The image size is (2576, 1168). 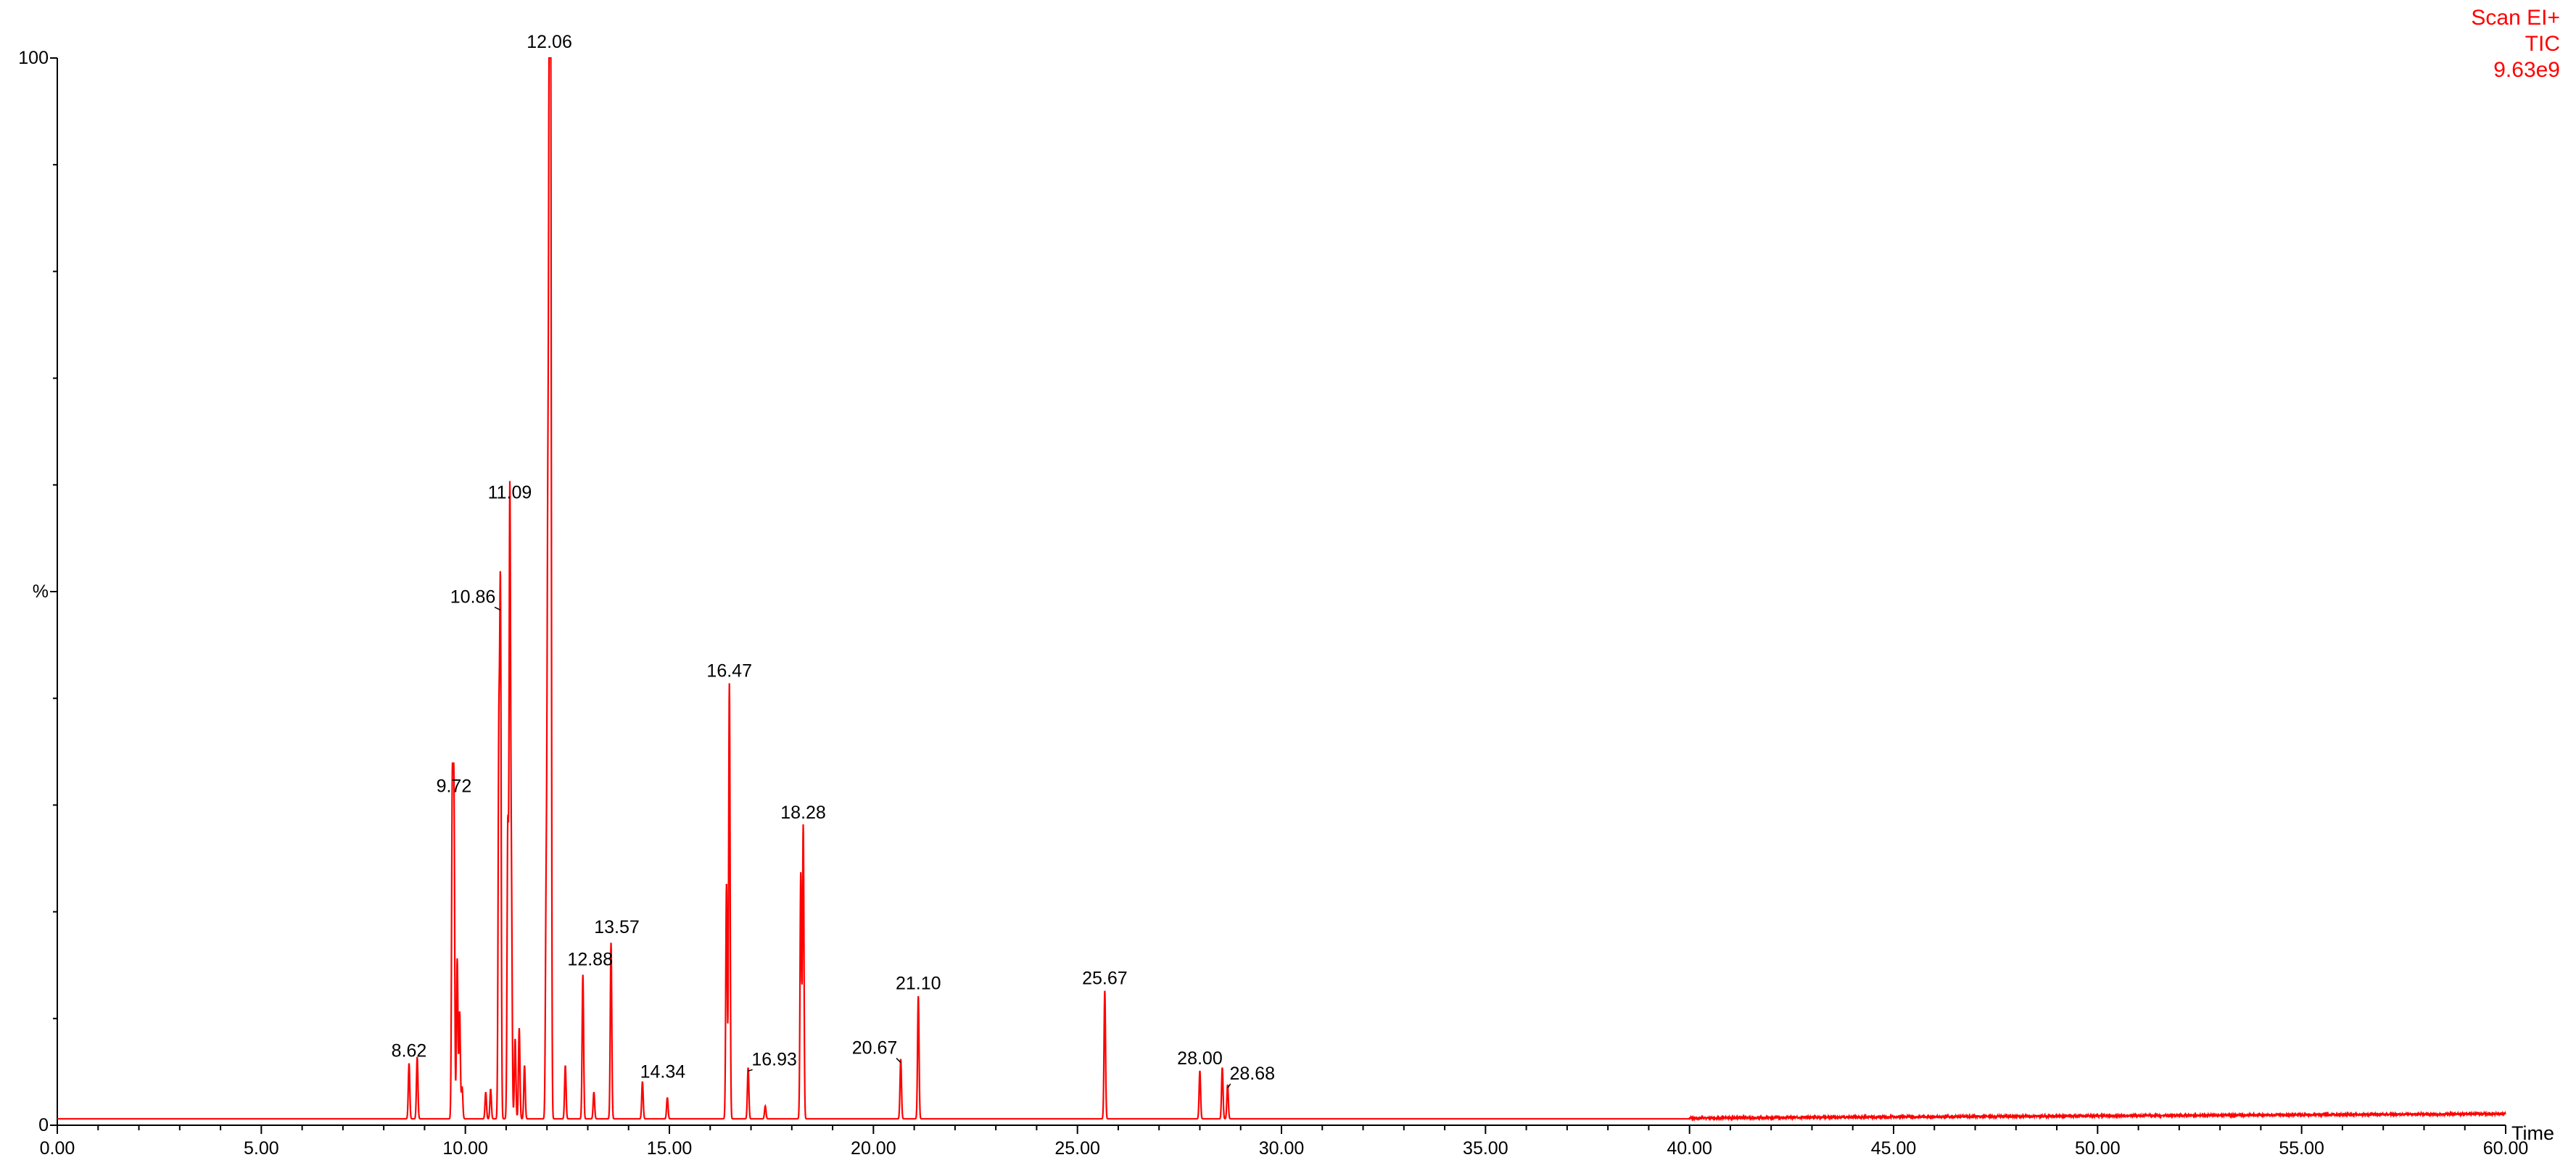 I want to click on x-axis-label: Time, so click(x=2532, y=1133).